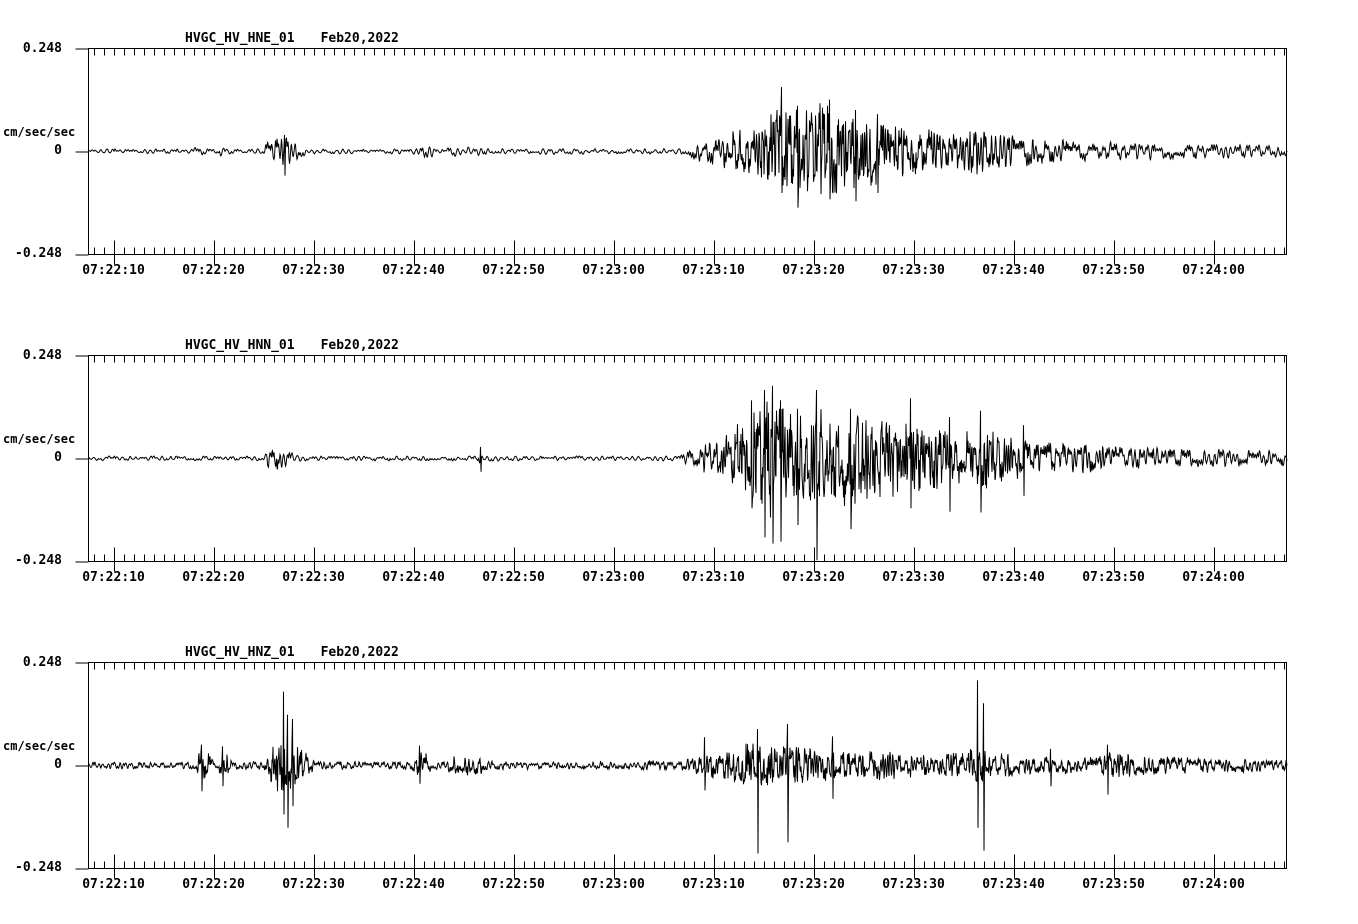 This screenshot has height=924, width=1358. I want to click on trace-title: HVGC_HV_HNE_01 Feb20,2022, so click(292, 39).